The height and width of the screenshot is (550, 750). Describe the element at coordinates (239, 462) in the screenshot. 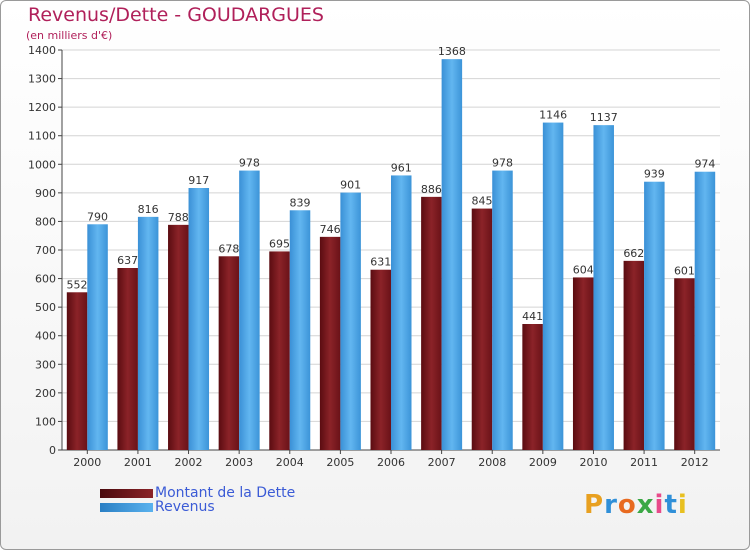

I see `x-tick-label: 2003` at that location.